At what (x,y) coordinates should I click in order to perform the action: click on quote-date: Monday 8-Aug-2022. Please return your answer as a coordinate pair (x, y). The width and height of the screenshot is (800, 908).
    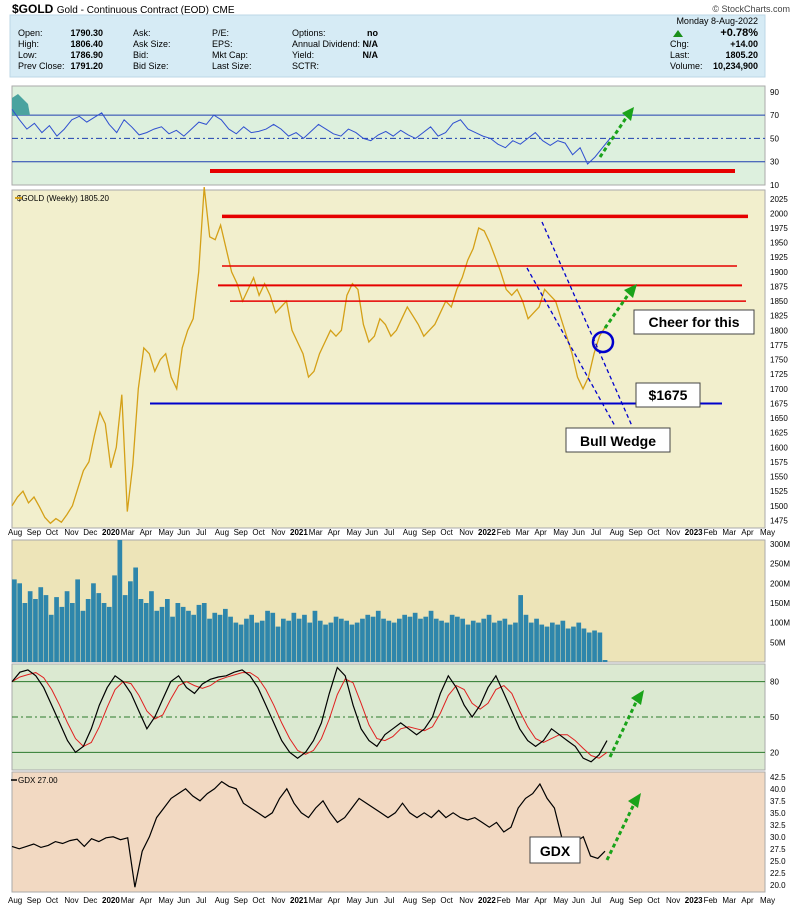
    Looking at the image, I should click on (717, 21).